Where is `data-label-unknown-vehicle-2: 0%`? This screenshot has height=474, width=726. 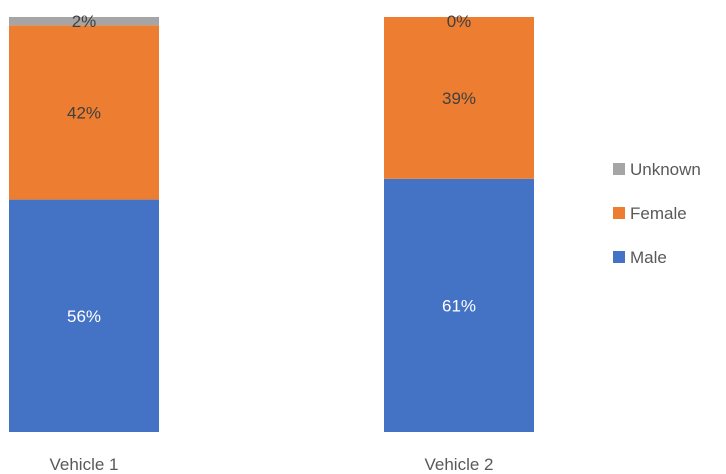 data-label-unknown-vehicle-2: 0% is located at coordinates (459, 21).